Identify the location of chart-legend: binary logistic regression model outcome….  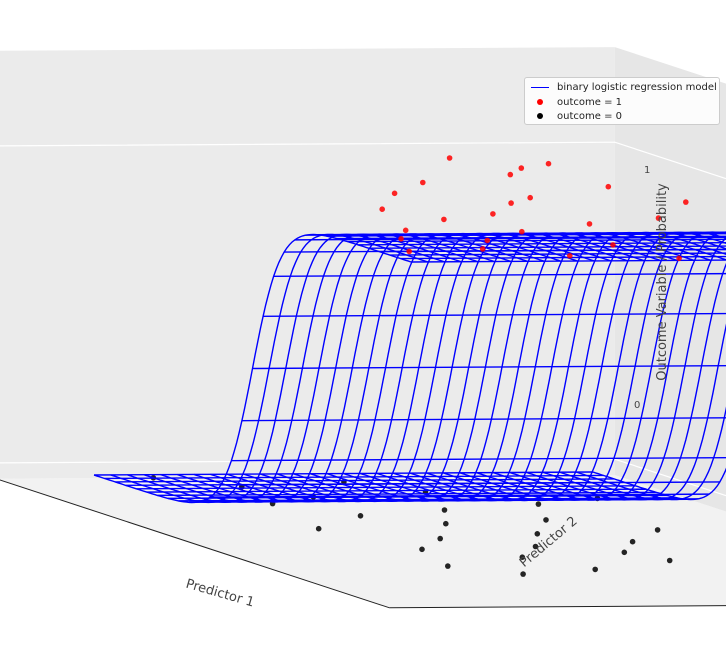
(622, 101).